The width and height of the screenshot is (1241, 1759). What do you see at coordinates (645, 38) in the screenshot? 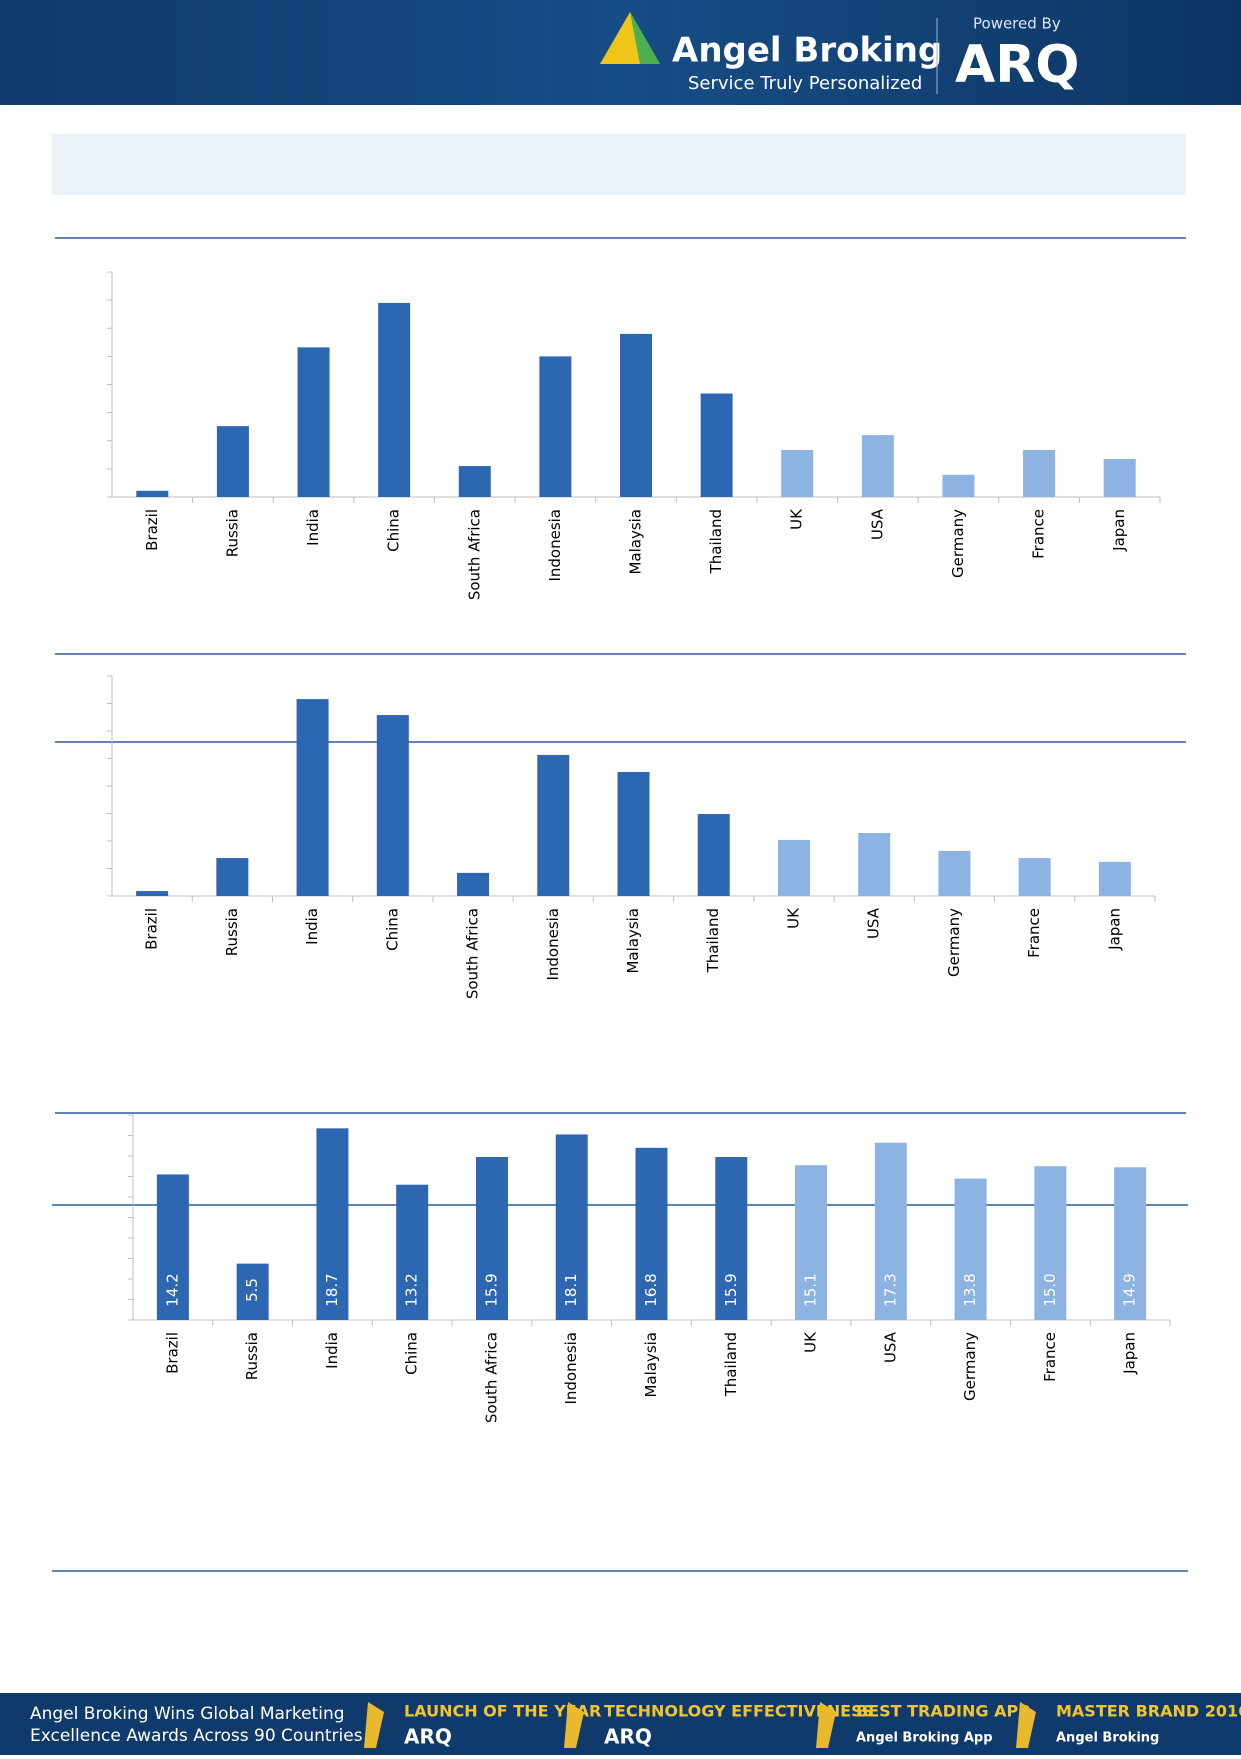
I see `logo-icon-accent` at bounding box center [645, 38].